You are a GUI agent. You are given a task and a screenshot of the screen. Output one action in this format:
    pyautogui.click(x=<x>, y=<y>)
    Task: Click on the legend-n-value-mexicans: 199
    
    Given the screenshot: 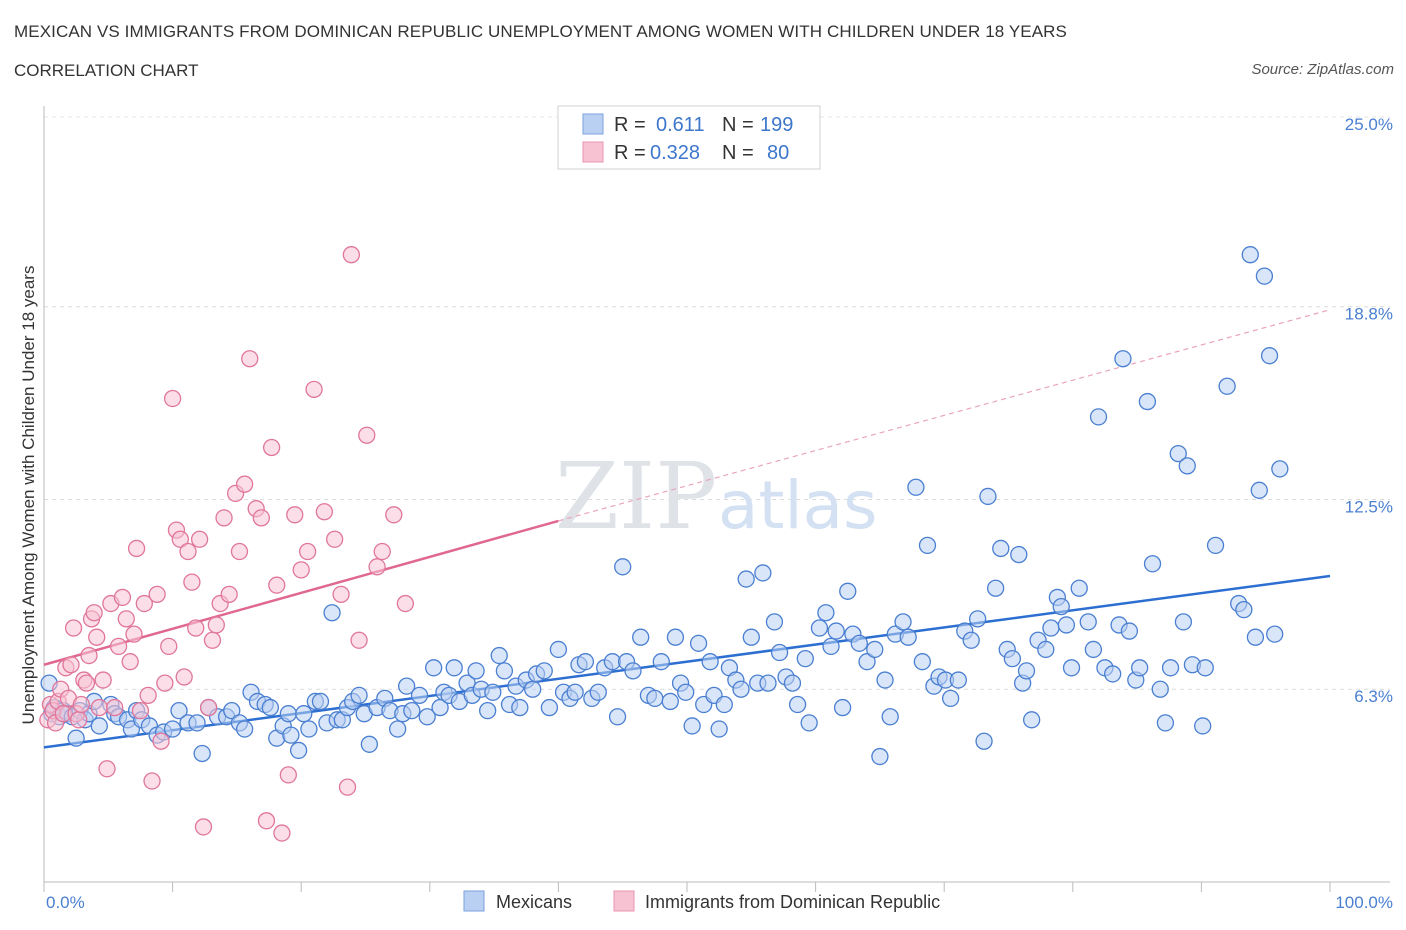 What is the action you would take?
    pyautogui.click(x=776, y=125)
    